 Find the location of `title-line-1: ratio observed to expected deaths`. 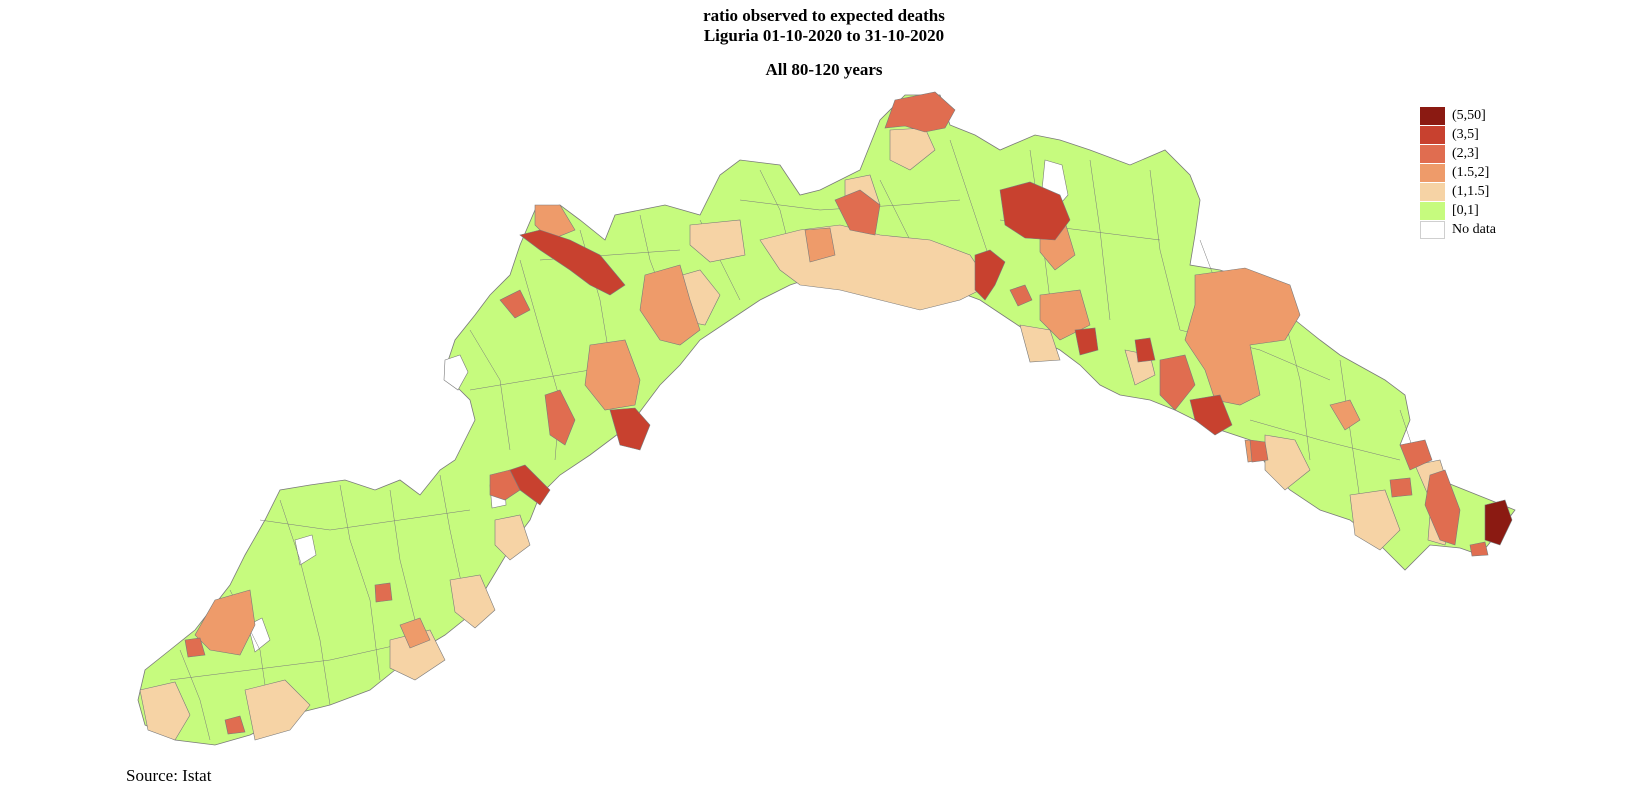

title-line-1: ratio observed to expected deaths is located at coordinates (824, 15).